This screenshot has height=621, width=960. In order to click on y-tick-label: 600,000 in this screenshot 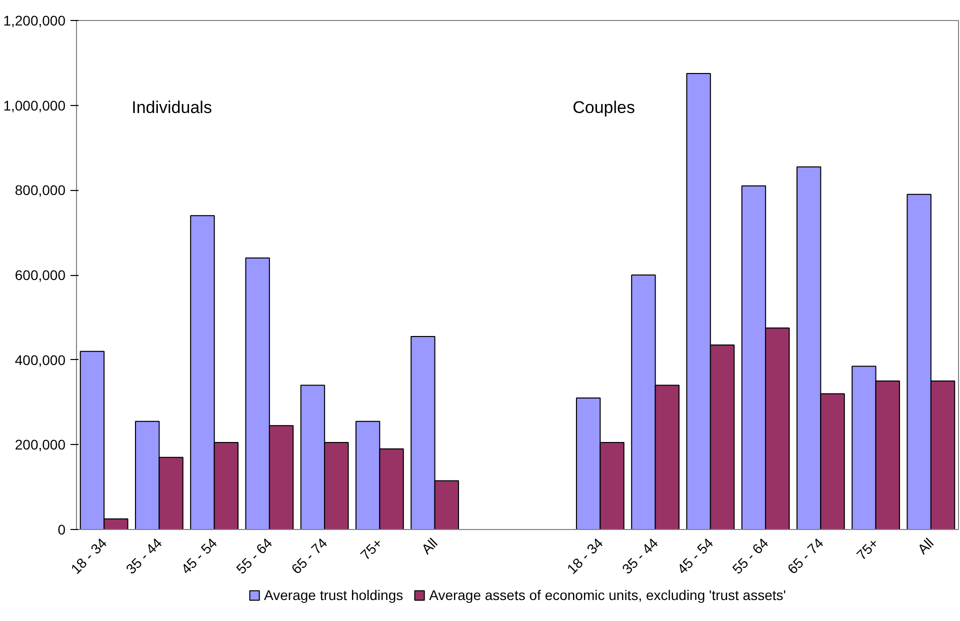, I will do `click(40, 275)`.